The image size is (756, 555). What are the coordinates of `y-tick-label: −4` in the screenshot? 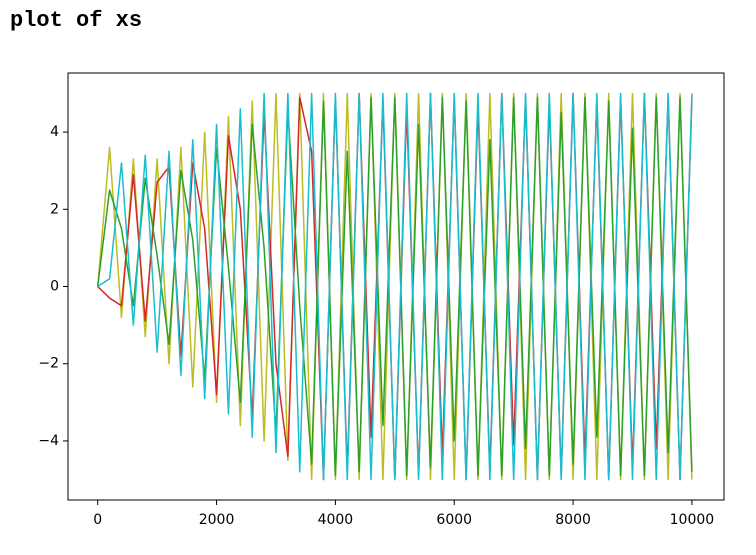 It's located at (48, 441).